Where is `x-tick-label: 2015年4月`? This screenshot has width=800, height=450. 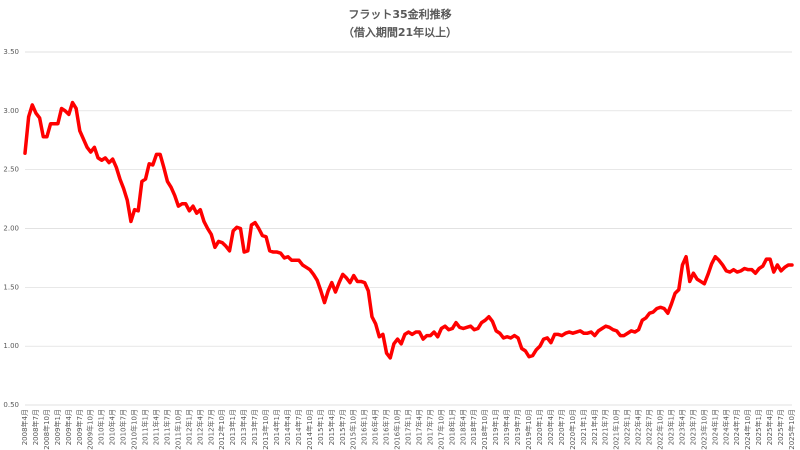
x-tick-label: 2015年4月 is located at coordinates (331, 427).